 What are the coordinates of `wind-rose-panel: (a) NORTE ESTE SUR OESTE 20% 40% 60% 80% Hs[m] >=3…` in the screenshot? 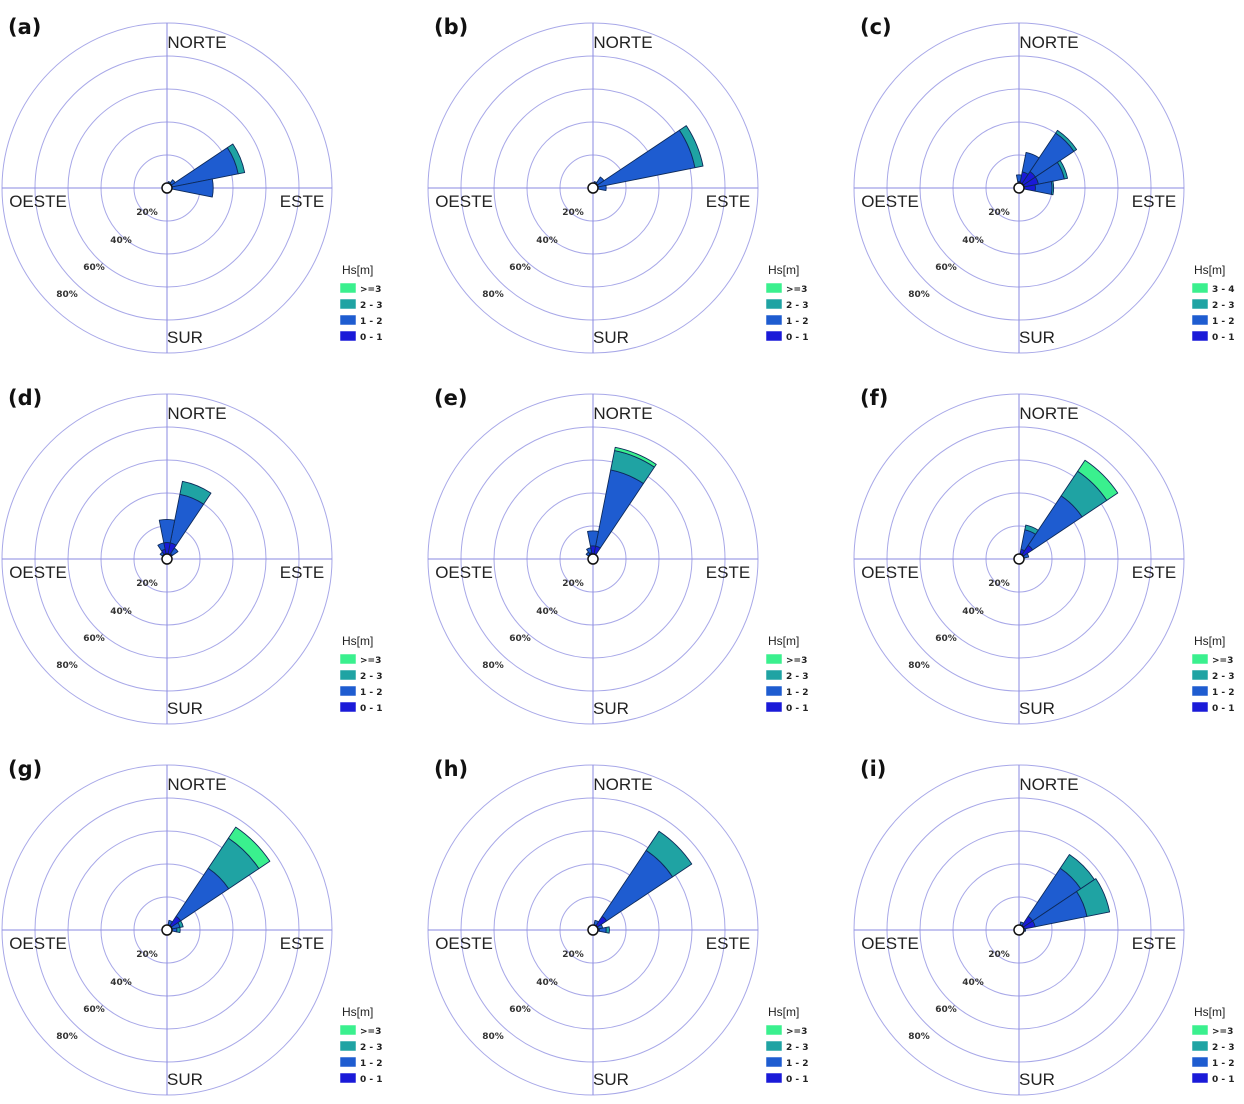 It's located at (207, 181).